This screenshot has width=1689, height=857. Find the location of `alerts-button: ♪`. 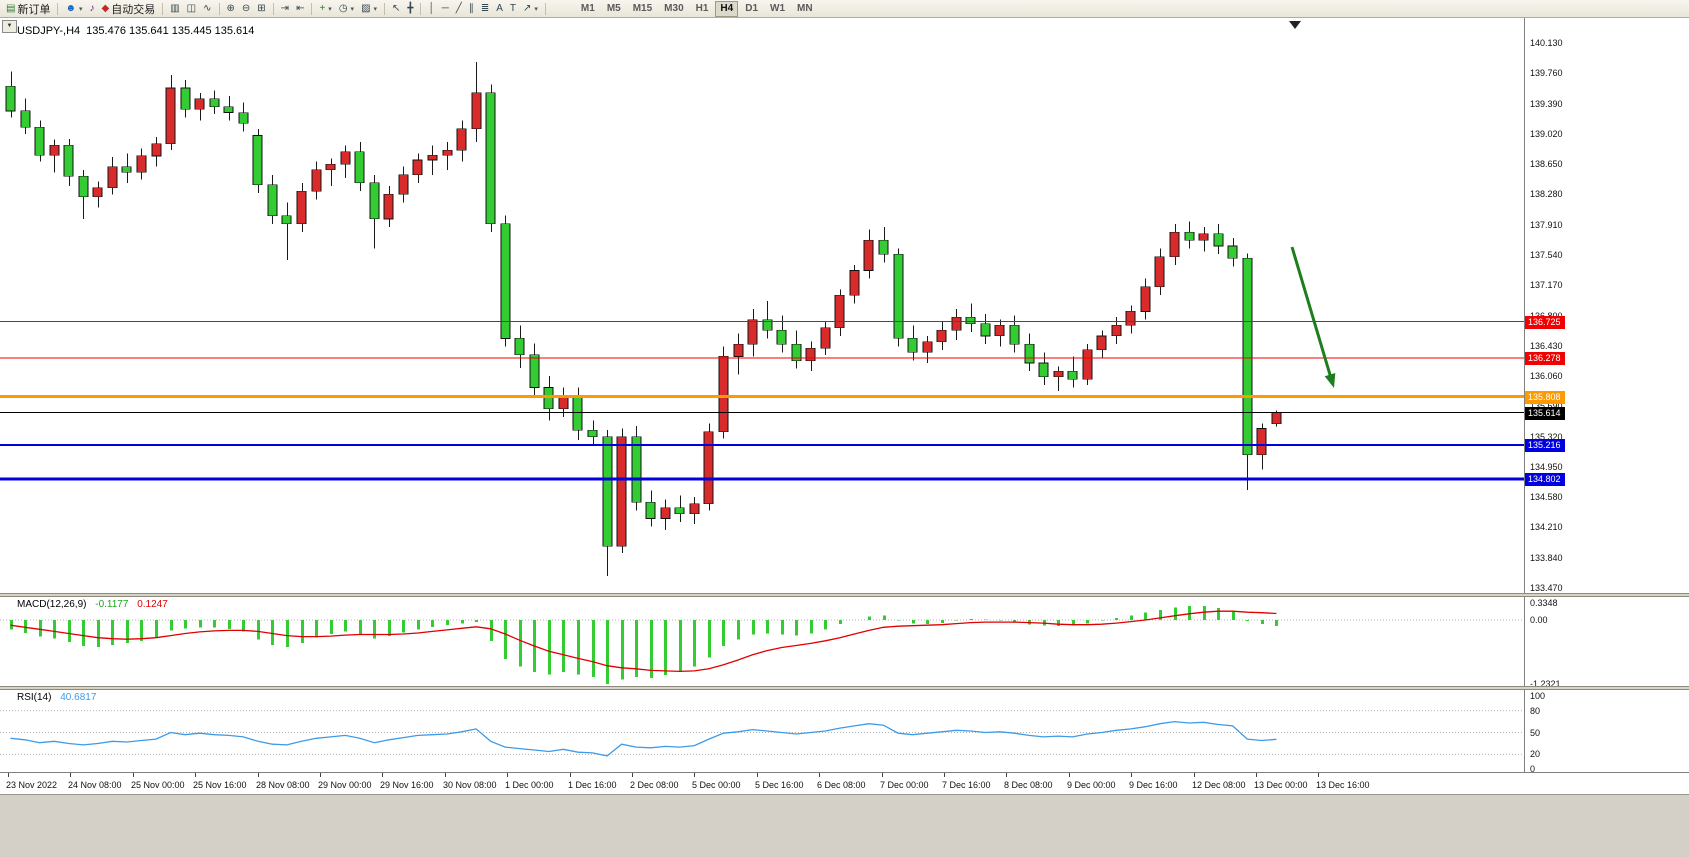

alerts-button: ♪ is located at coordinates (92, 8).